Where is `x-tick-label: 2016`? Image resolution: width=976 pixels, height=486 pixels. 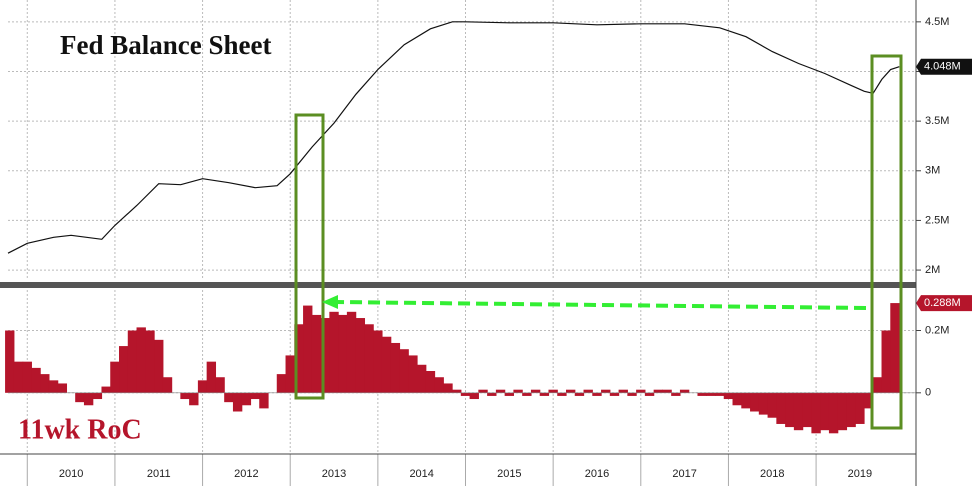
x-tick-label: 2016 is located at coordinates (597, 474).